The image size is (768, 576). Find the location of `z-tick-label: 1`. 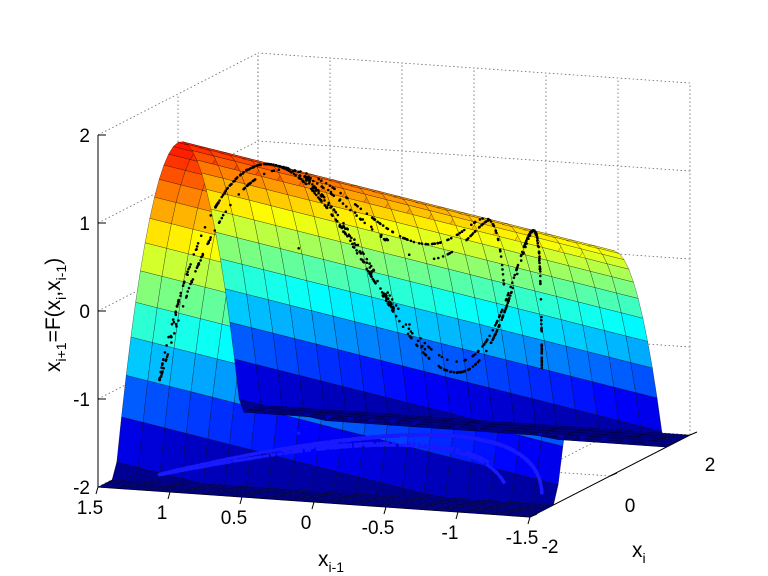

z-tick-label: 1 is located at coordinates (84, 224).